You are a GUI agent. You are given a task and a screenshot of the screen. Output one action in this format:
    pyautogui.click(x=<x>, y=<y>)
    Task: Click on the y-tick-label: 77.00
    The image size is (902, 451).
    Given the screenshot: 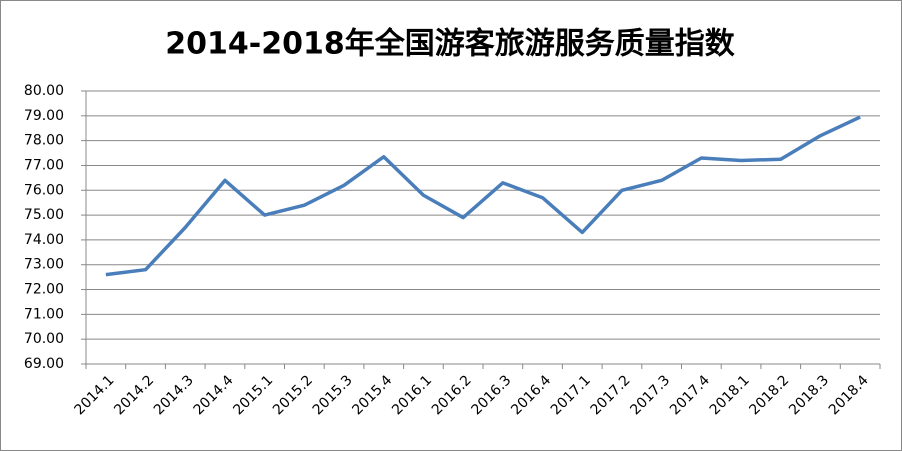 What is the action you would take?
    pyautogui.click(x=44, y=165)
    